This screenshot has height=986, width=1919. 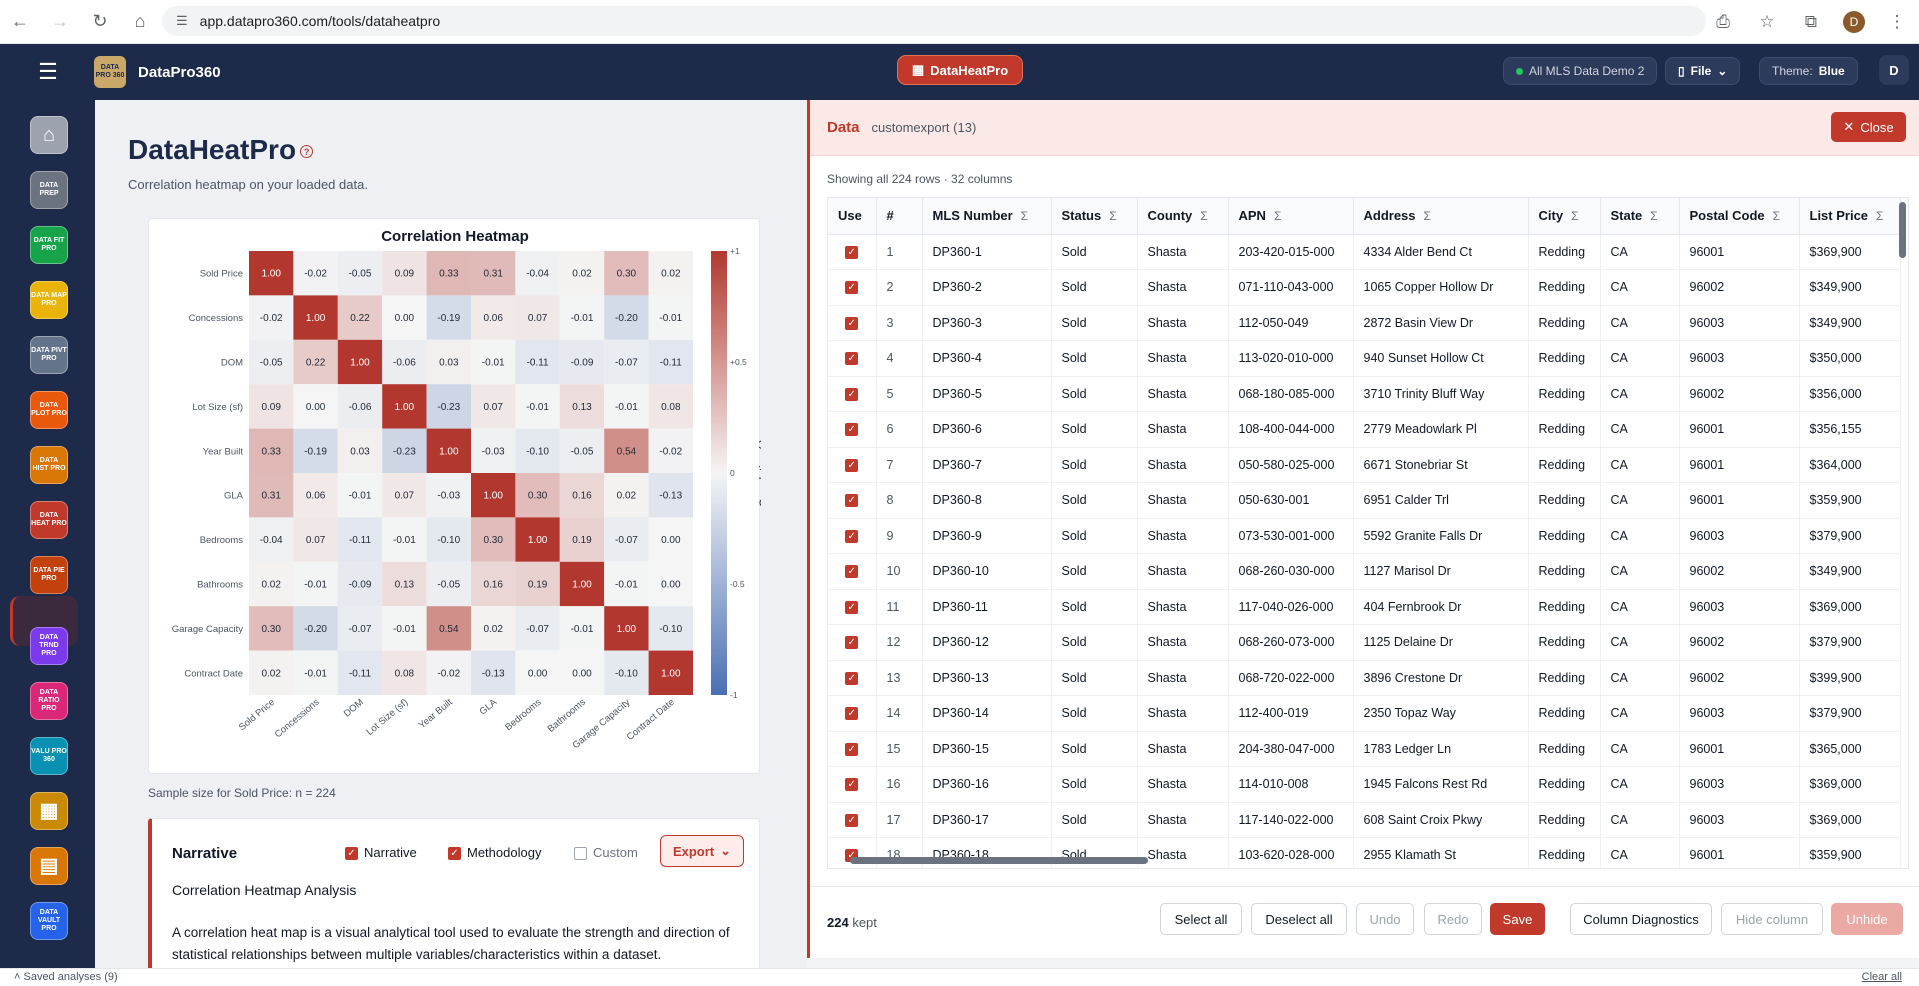 I want to click on column-header: County Σ, so click(x=1183, y=216).